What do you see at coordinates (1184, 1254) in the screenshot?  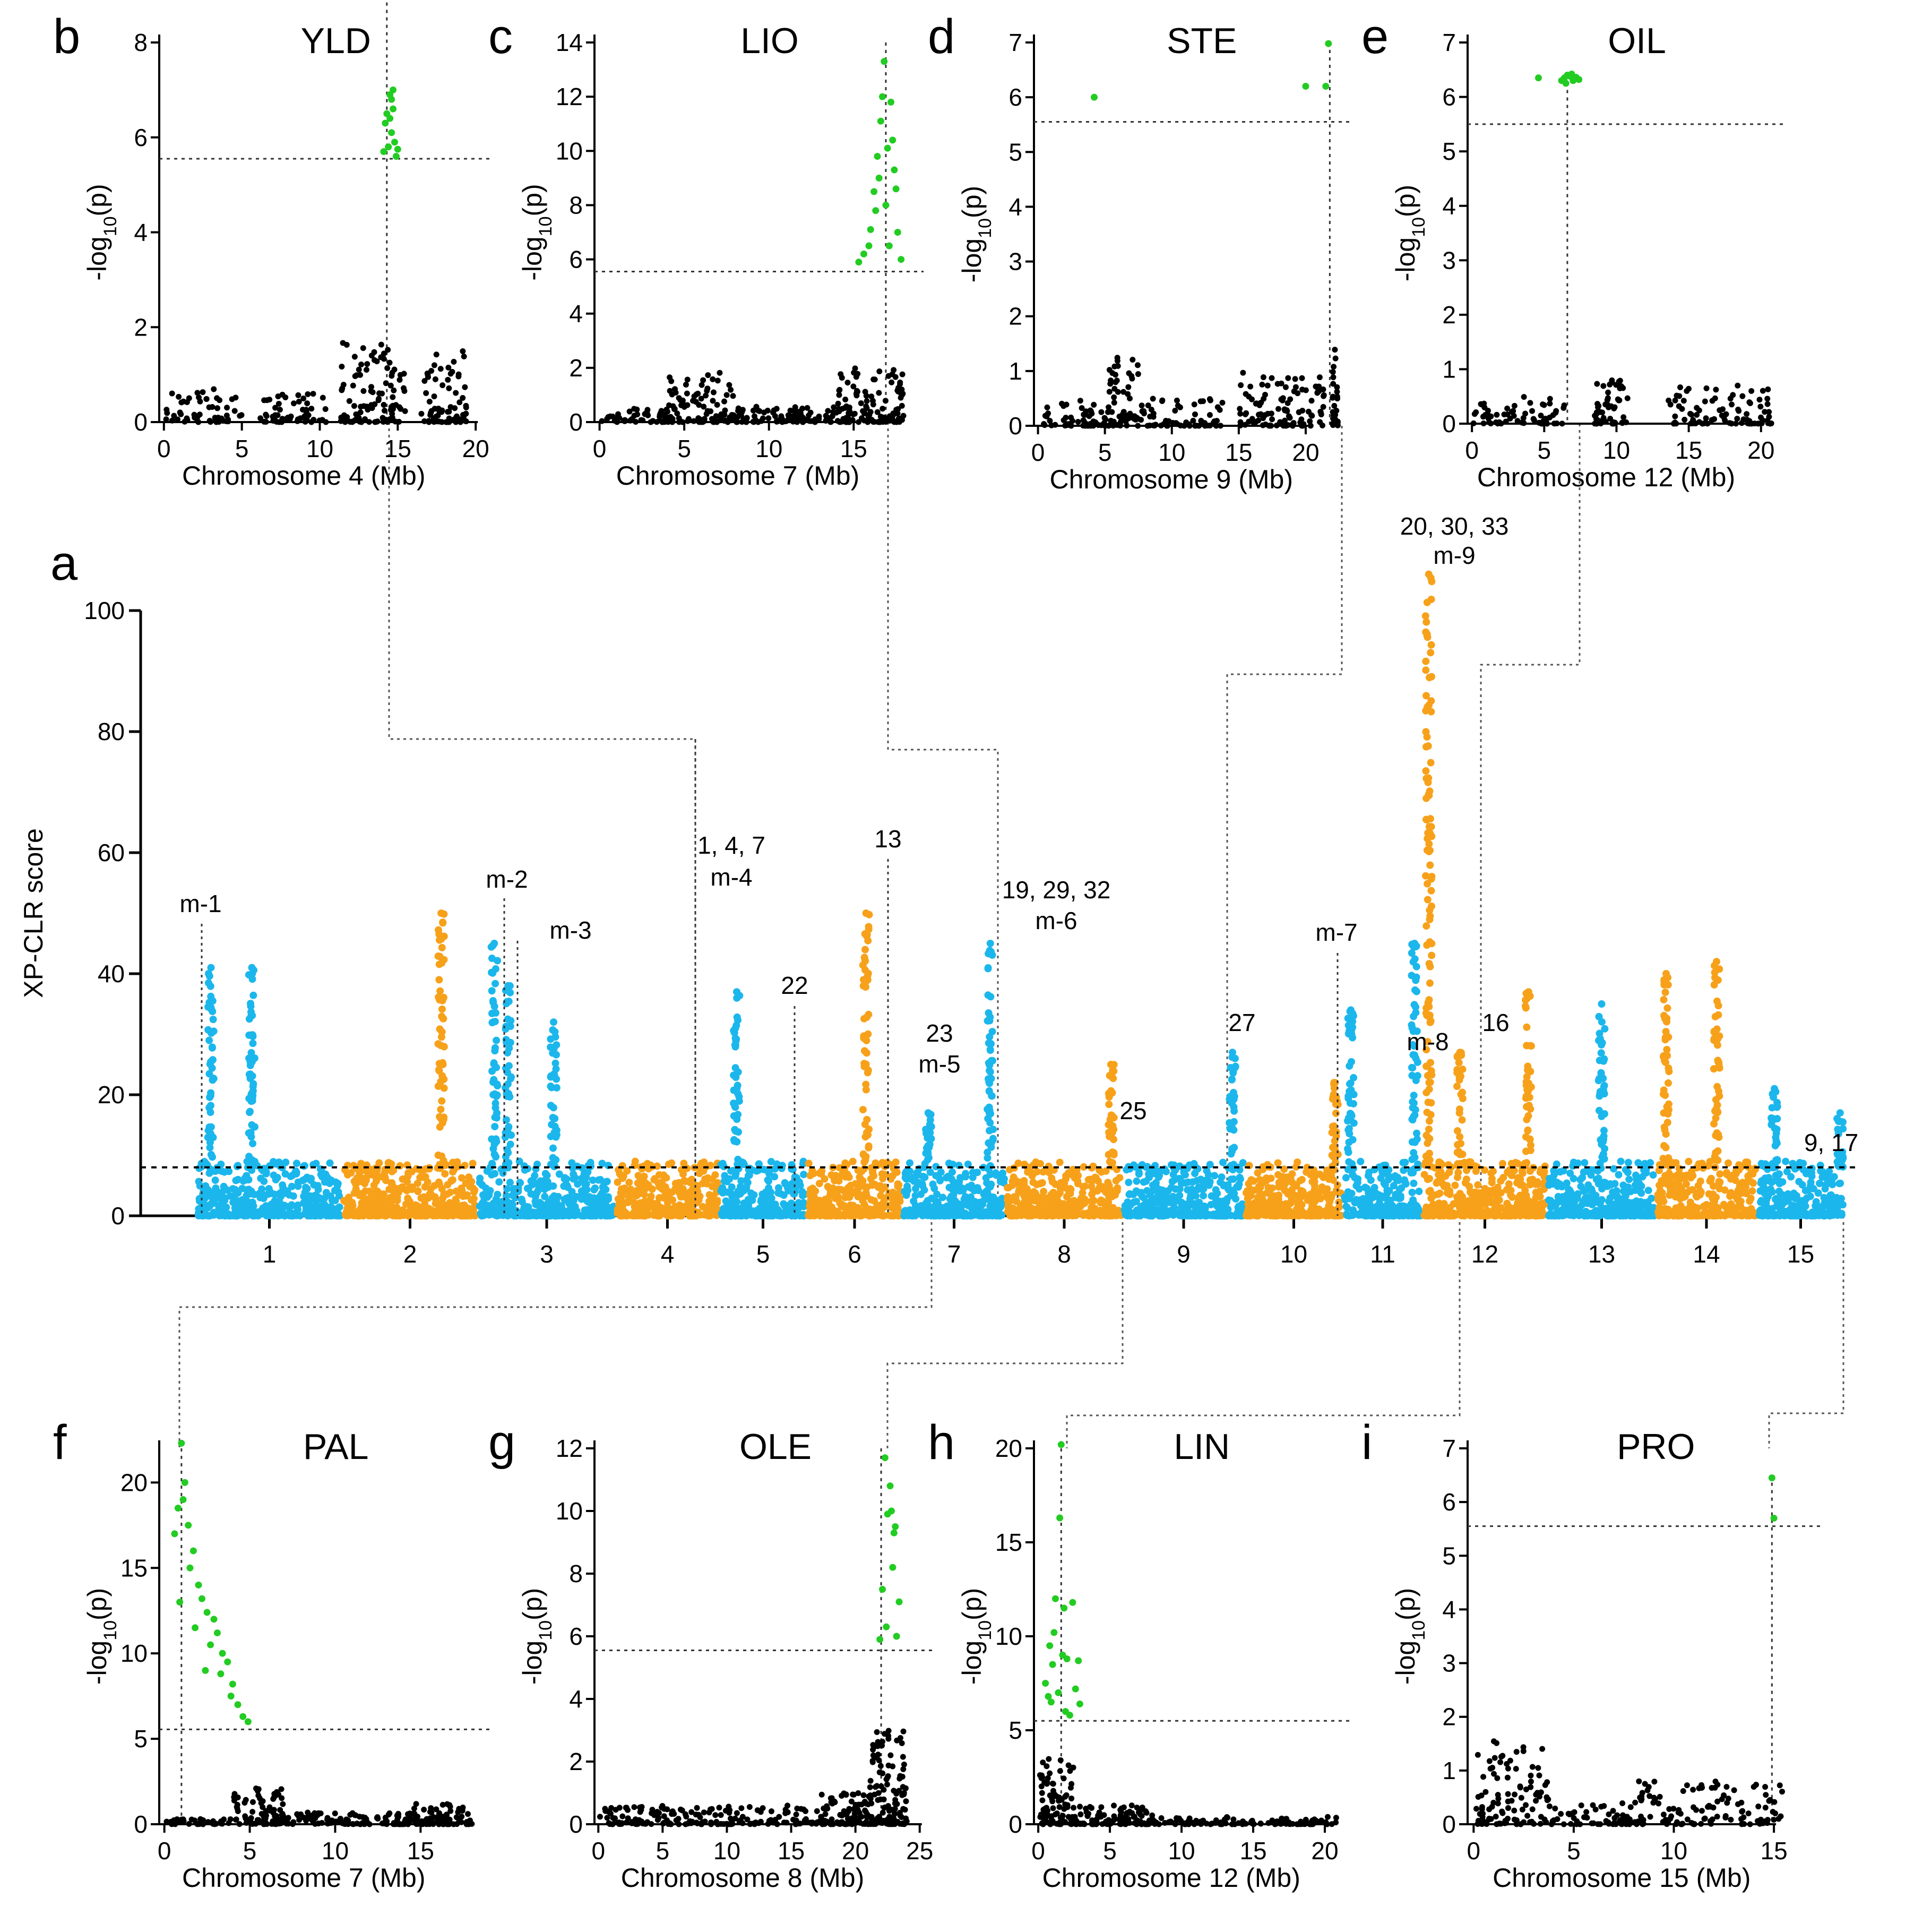 I see `chromosome-label: 9` at bounding box center [1184, 1254].